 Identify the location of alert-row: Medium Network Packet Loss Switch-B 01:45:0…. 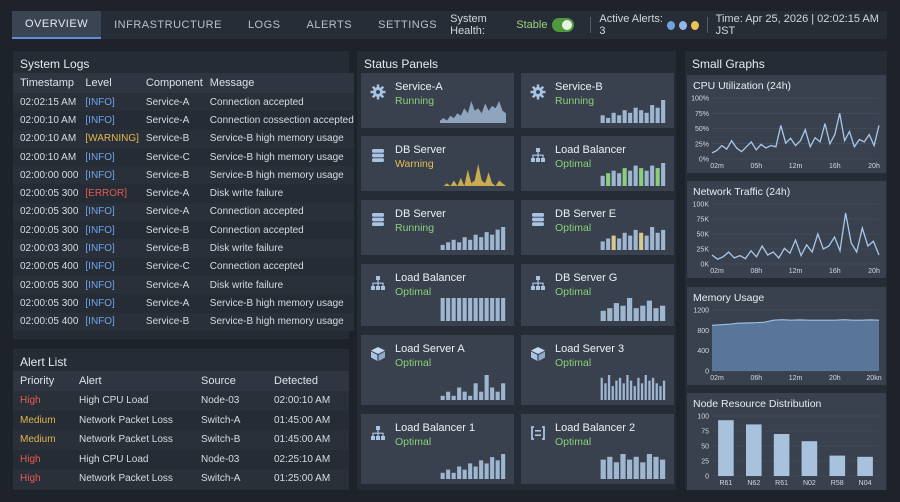
(181, 440).